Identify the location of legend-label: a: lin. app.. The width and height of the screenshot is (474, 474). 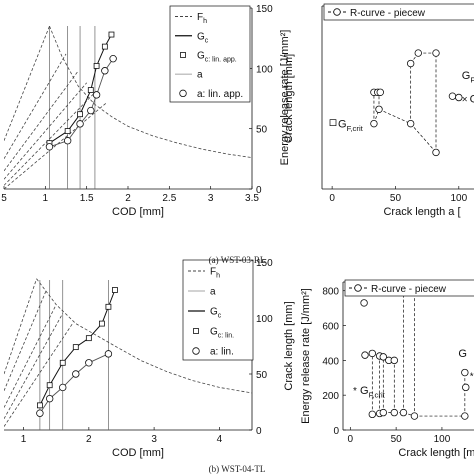
(220, 94).